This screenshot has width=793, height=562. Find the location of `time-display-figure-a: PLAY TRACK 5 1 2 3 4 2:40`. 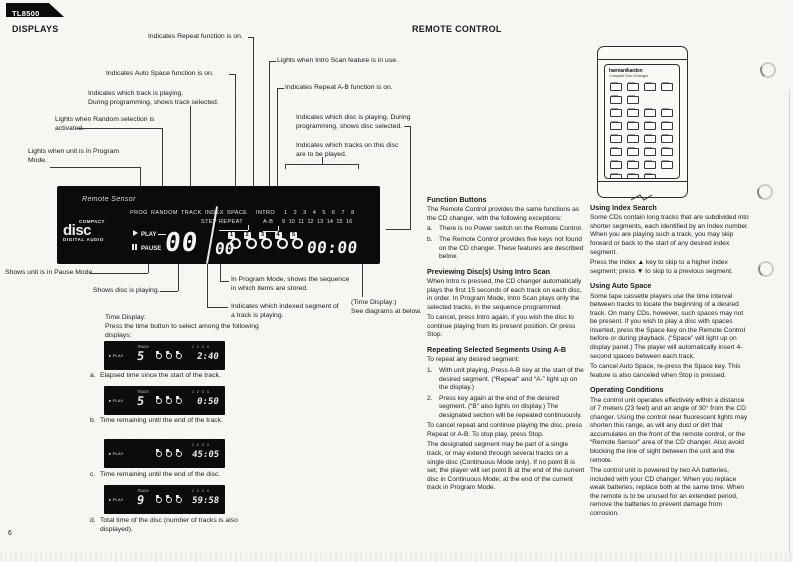

time-display-figure-a: PLAY TRACK 5 1 2 3 4 2:40 is located at coordinates (164, 355).